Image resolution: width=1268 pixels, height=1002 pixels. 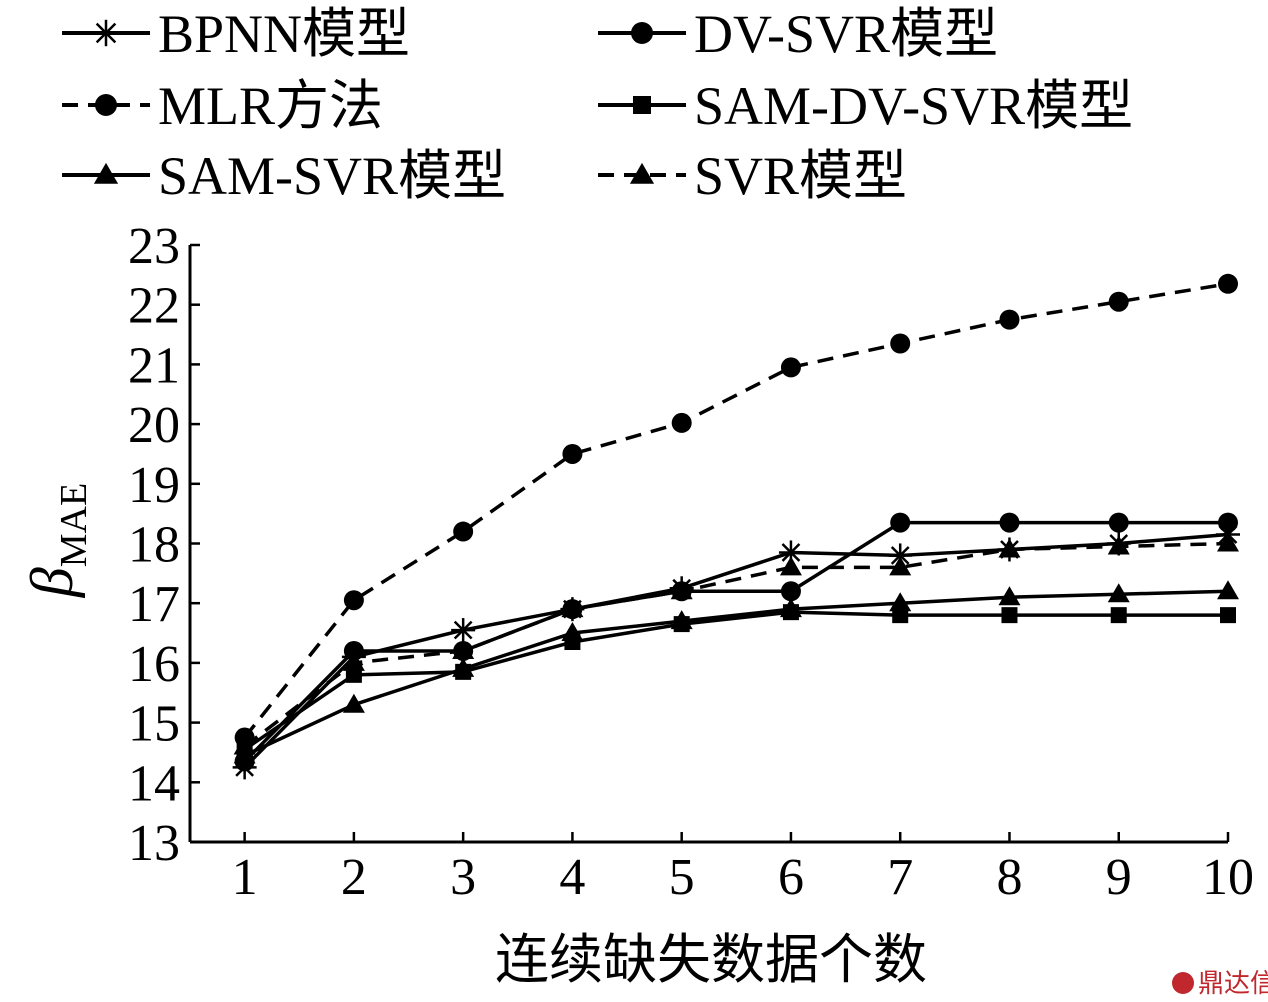 What do you see at coordinates (154, 306) in the screenshot?
I see `y-tick-label: 22` at bounding box center [154, 306].